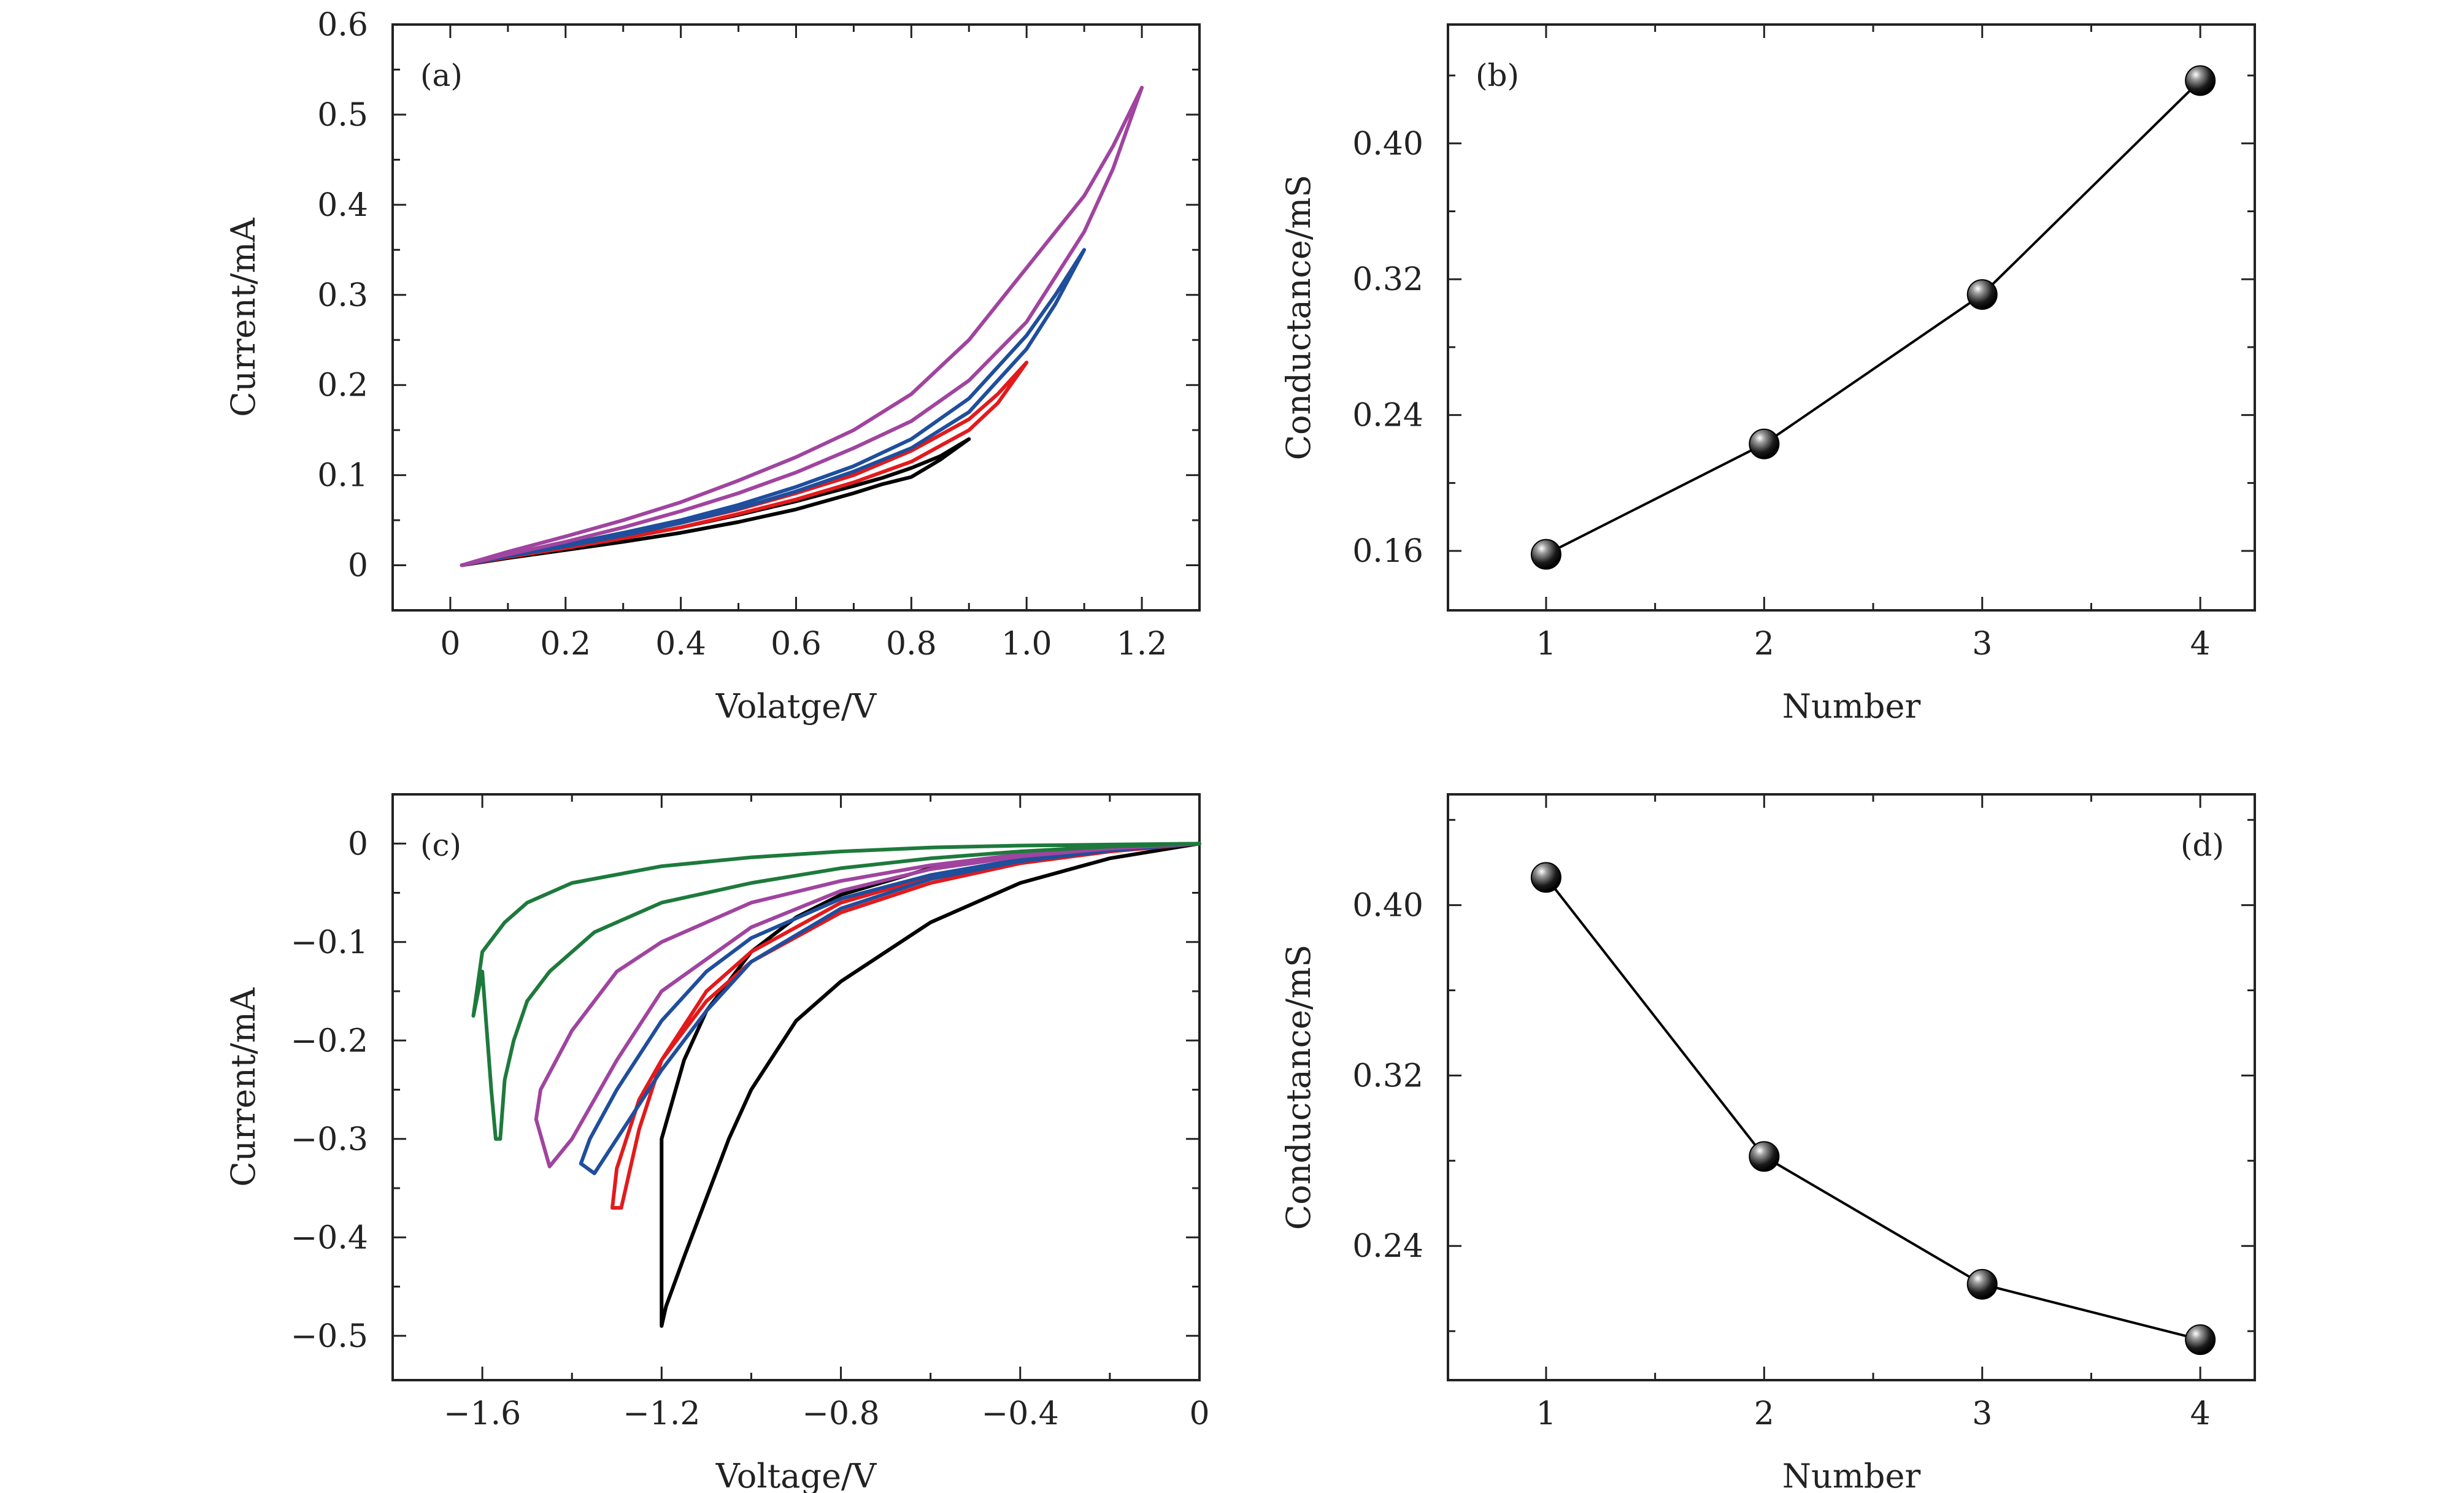 The height and width of the screenshot is (1493, 2464). What do you see at coordinates (343, 115) in the screenshot?
I see `y-tick-label: 0.5` at bounding box center [343, 115].